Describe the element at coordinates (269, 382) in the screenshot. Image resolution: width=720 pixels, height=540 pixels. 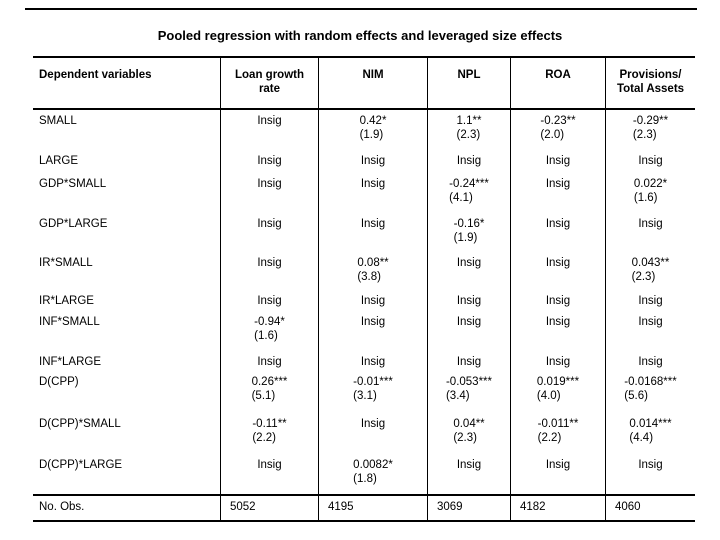
I see `coefficient-value: 0.26***` at that location.